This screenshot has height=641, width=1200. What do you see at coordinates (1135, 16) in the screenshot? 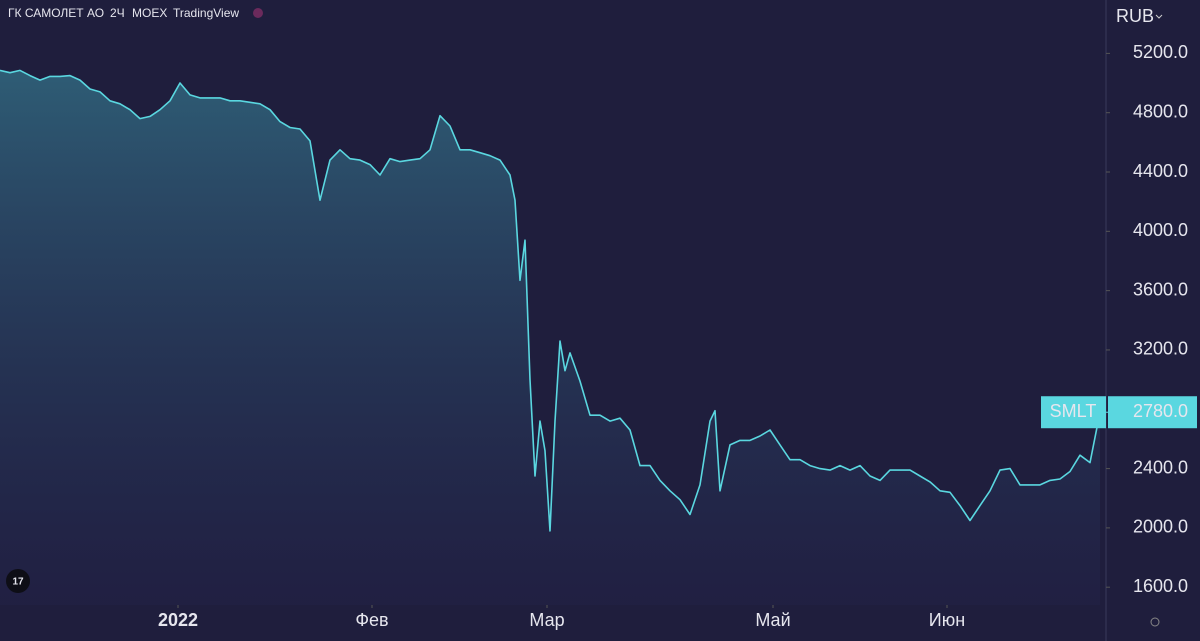
I see `currency: RUB` at bounding box center [1135, 16].